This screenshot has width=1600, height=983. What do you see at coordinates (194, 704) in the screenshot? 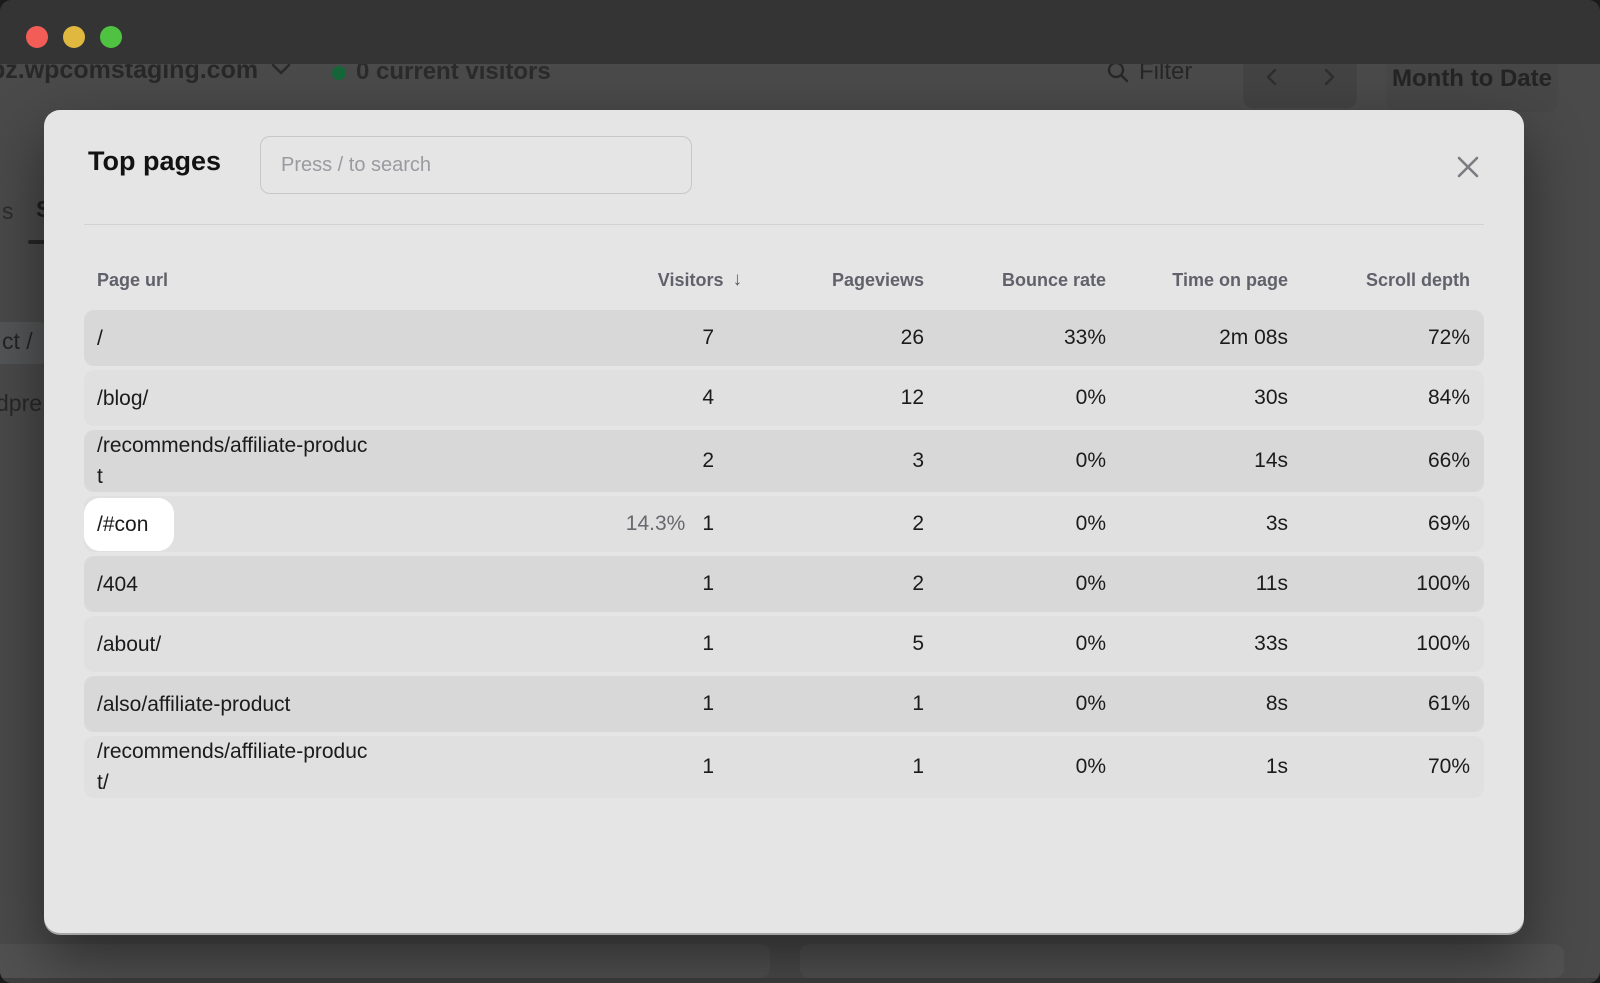
I see `page-url: /also/affiliate-product` at bounding box center [194, 704].